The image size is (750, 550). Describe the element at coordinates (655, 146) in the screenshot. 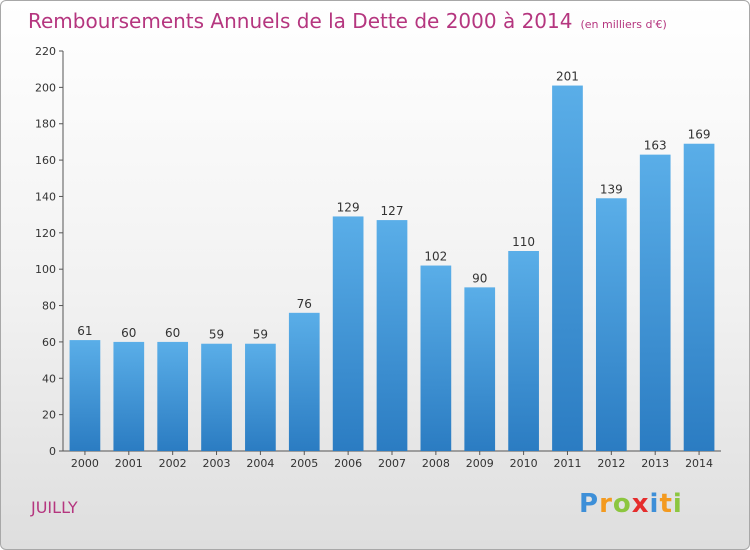

I see `data-label-2013: 163` at that location.